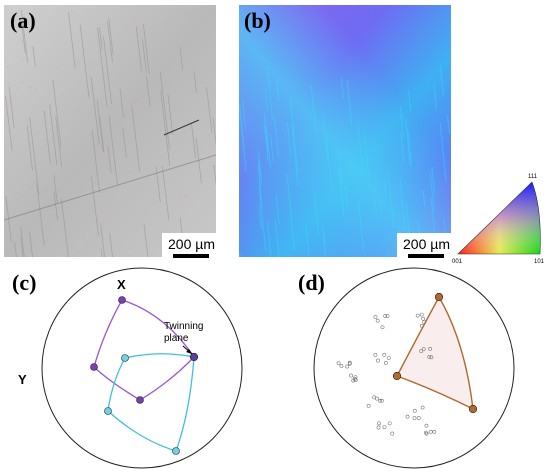  Describe the element at coordinates (191, 247) in the screenshot. I see `scale-bar-a: 200 µm` at that location.